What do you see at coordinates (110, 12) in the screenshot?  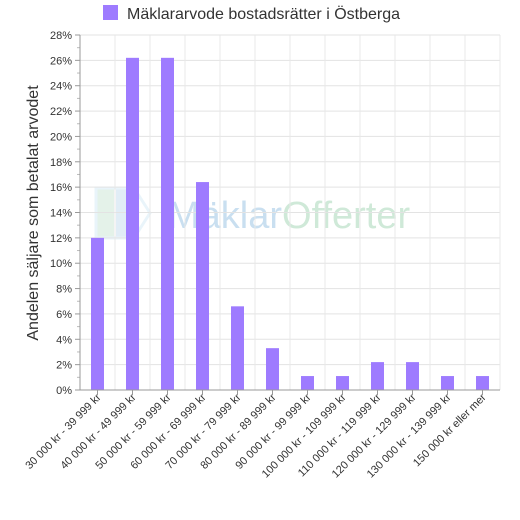 I see `legend-swatch` at bounding box center [110, 12].